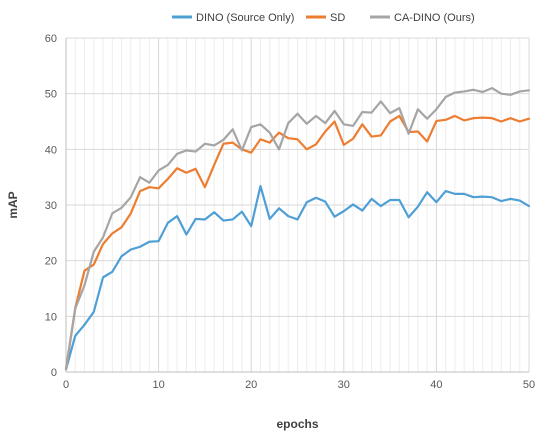 The image size is (550, 436). I want to click on x-tick-label: 0, so click(66, 385).